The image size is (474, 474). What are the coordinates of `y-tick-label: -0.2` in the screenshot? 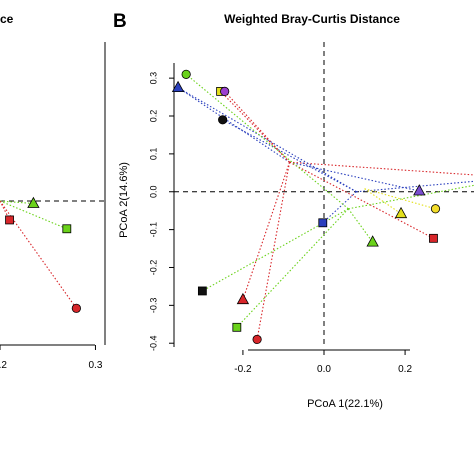 It's located at (153, 268).